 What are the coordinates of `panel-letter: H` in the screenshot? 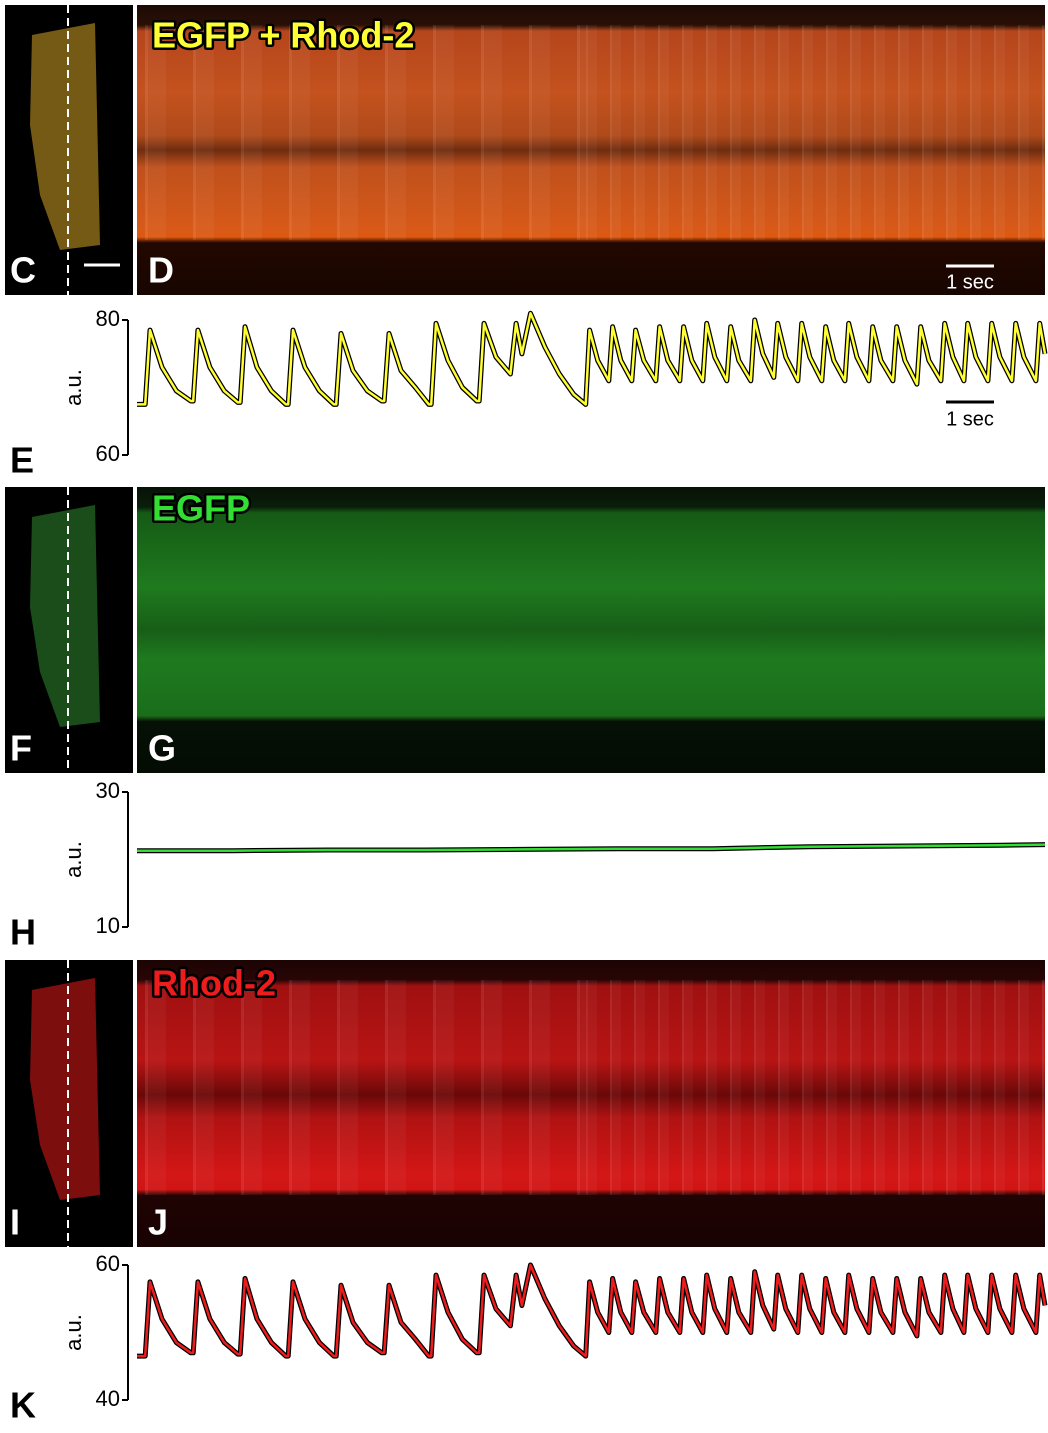 It's located at (23, 932).